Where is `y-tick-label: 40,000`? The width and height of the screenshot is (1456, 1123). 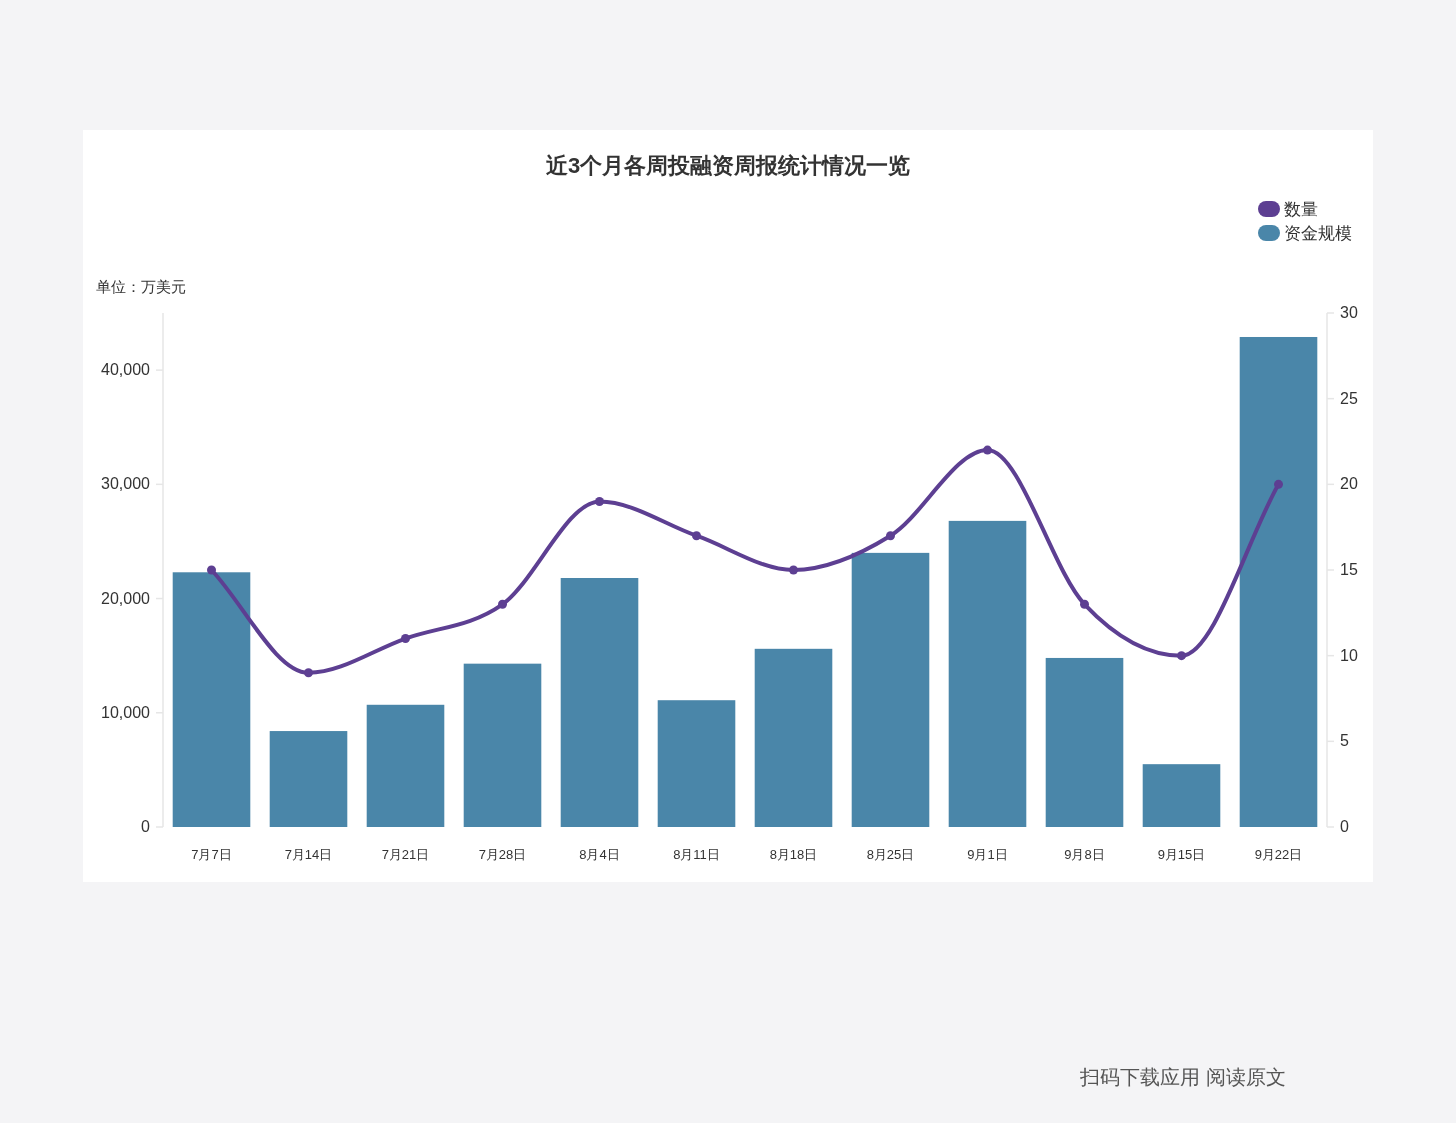
y-tick-label: 40,000 is located at coordinates (126, 370).